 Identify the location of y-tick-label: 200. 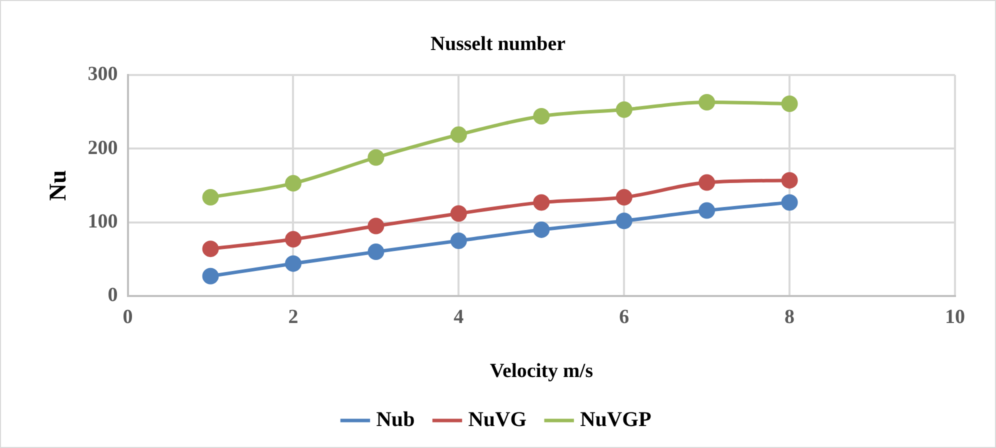
(103, 147).